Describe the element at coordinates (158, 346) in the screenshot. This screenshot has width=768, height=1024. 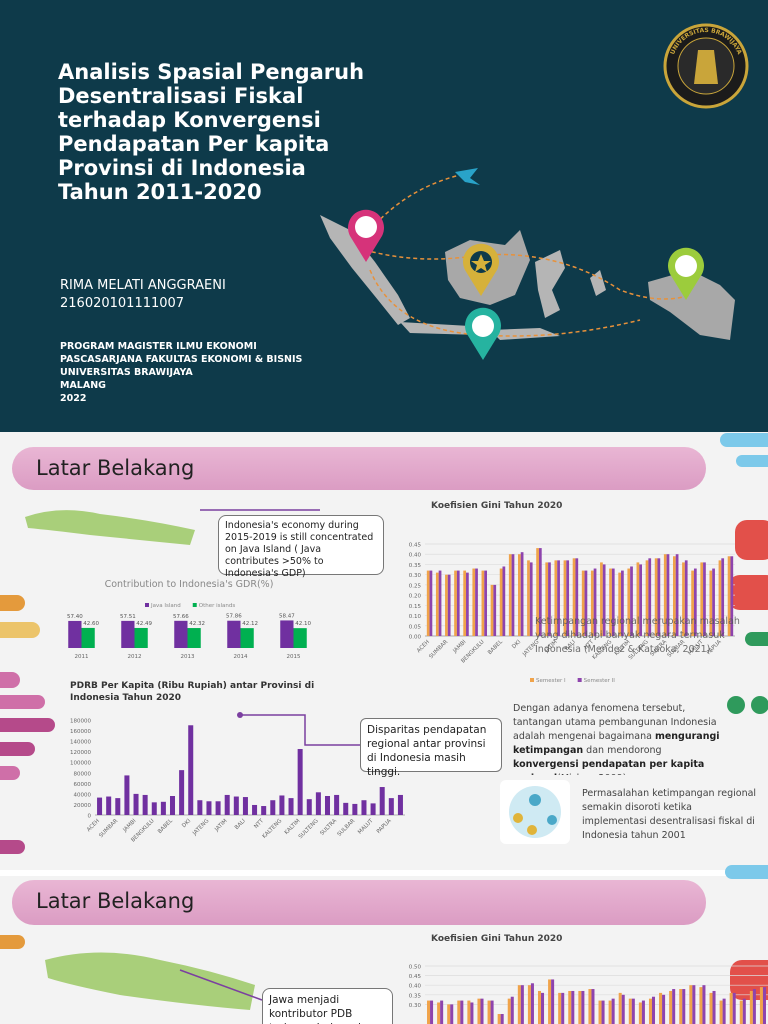
I see `institution-line: PROGRAM MAGISTER ILMU EKONOMI` at that location.